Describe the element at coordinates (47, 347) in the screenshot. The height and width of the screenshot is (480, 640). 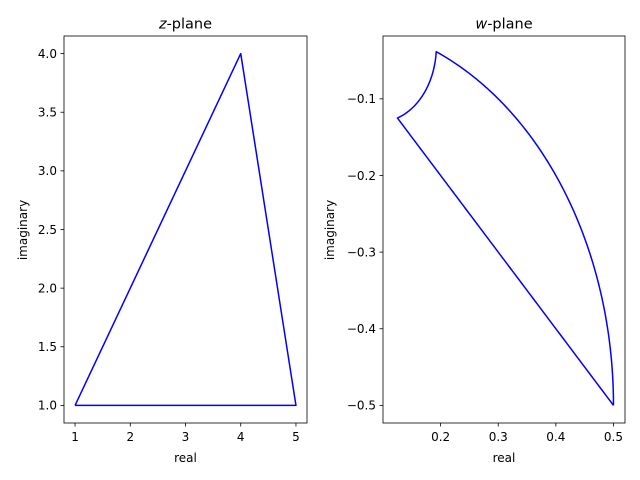
I see `z-plane-ytick-label: 1.5` at that location.